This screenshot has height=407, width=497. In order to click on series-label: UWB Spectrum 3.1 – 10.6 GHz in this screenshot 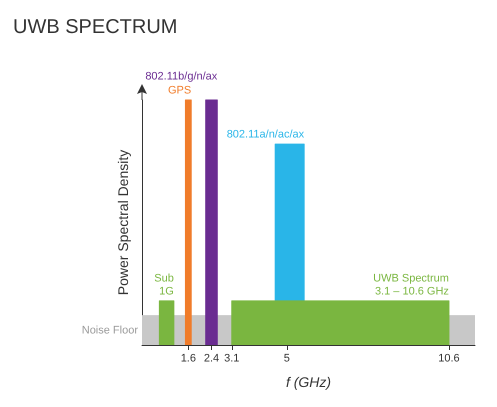, I will do `click(411, 285)`.